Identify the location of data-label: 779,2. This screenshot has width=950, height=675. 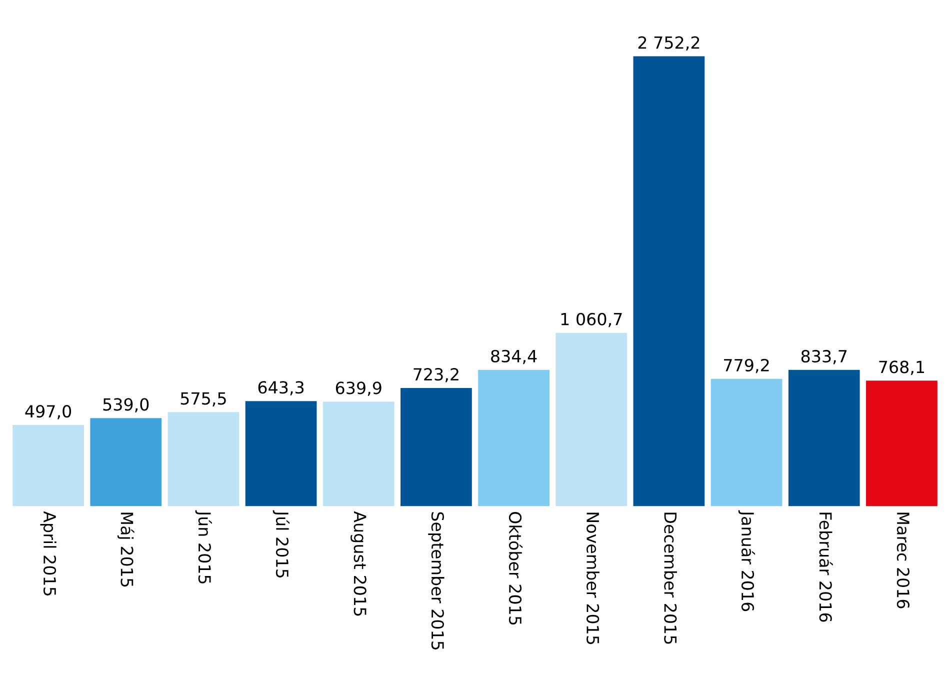
(746, 366).